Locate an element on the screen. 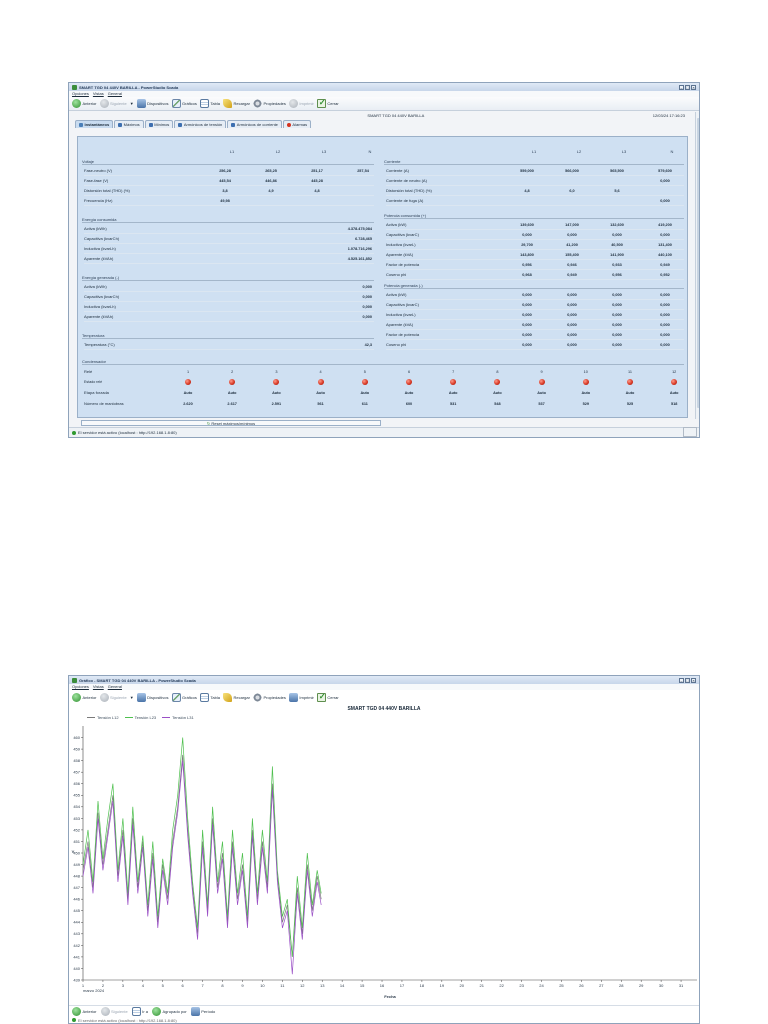 Image resolution: width=768 pixels, height=1024 pixels. app-icon is located at coordinates (74, 680).